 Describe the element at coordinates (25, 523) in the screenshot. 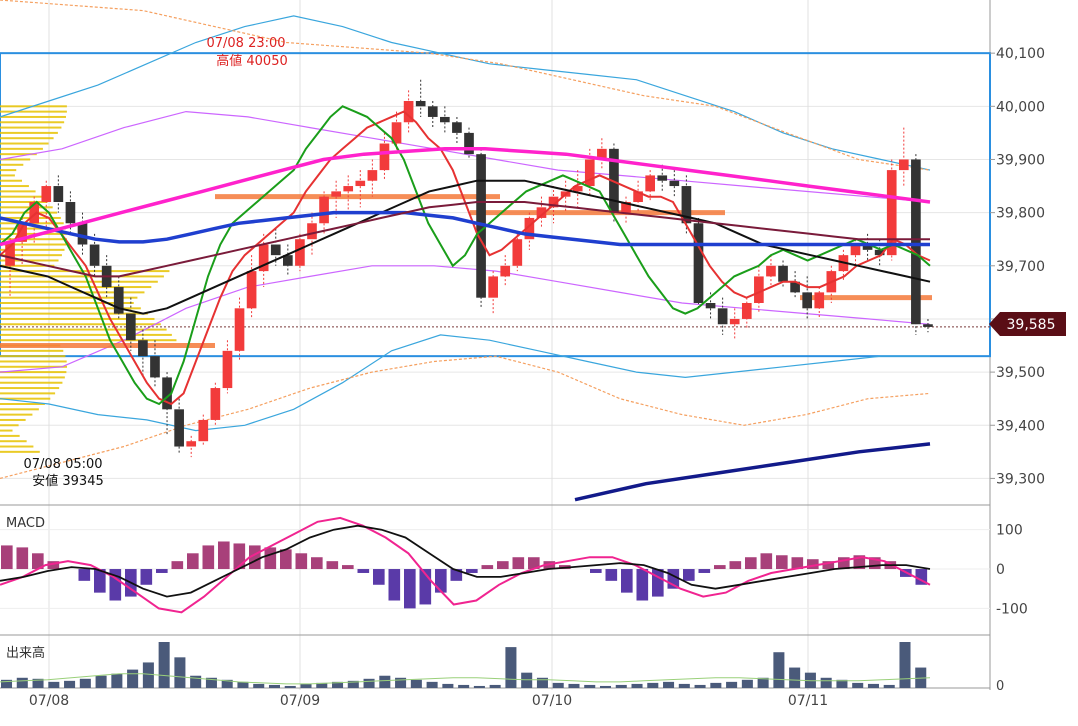

I see `macd-title: MACD` at that location.